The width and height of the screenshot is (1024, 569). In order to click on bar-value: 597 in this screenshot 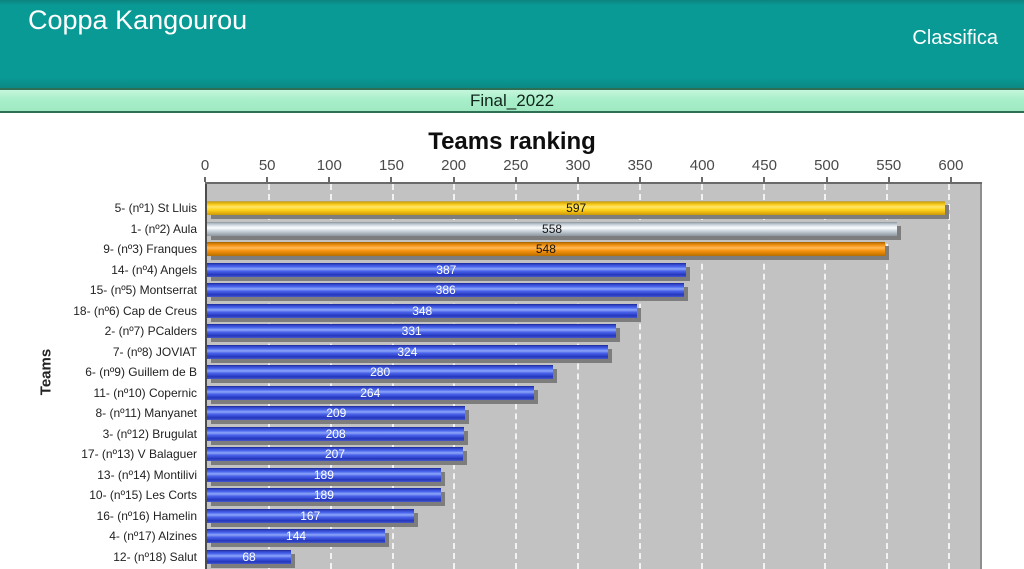, I will do `click(576, 208)`.